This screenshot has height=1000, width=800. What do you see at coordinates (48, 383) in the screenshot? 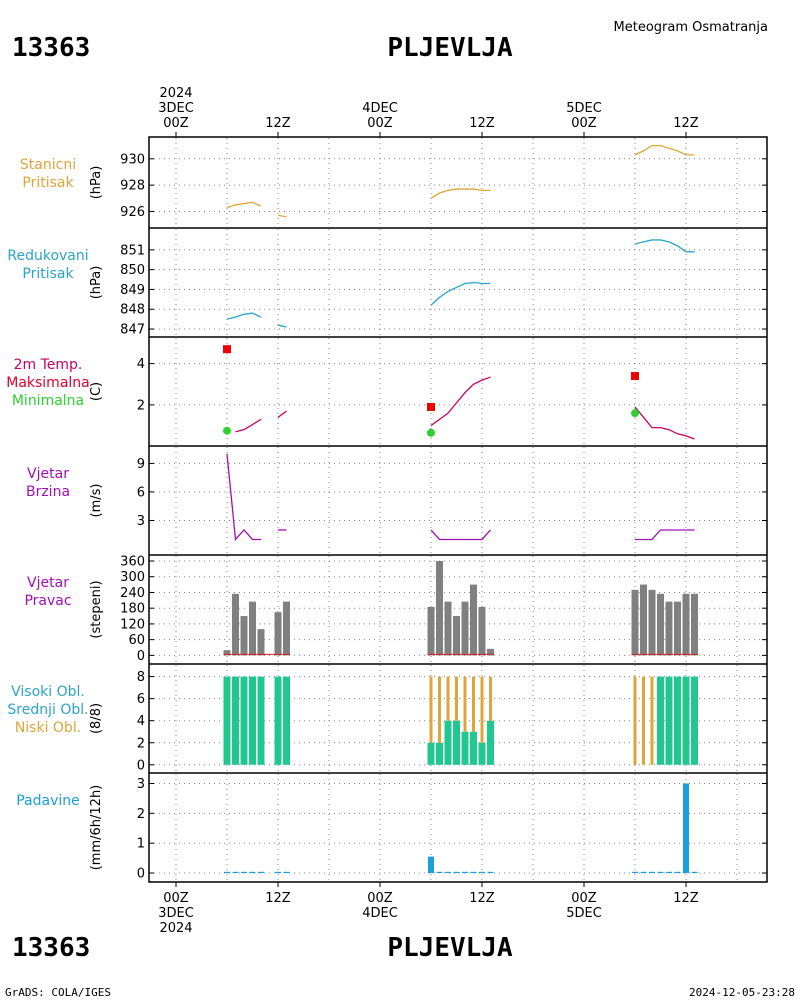
I see `panel-label: Maksimalna` at bounding box center [48, 383].